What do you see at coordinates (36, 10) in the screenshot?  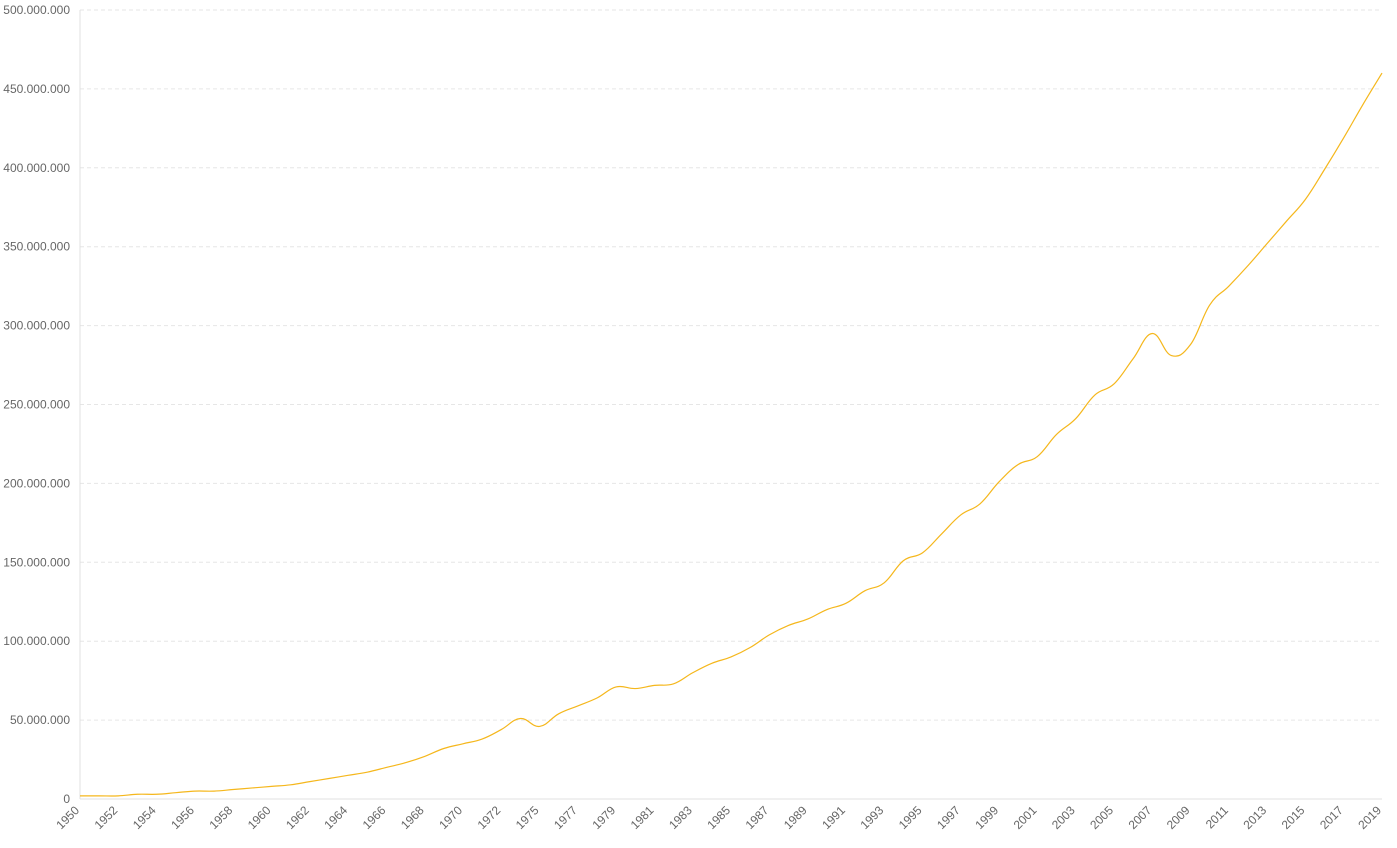 I see `y-tick-label: 500.000.000` at bounding box center [36, 10].